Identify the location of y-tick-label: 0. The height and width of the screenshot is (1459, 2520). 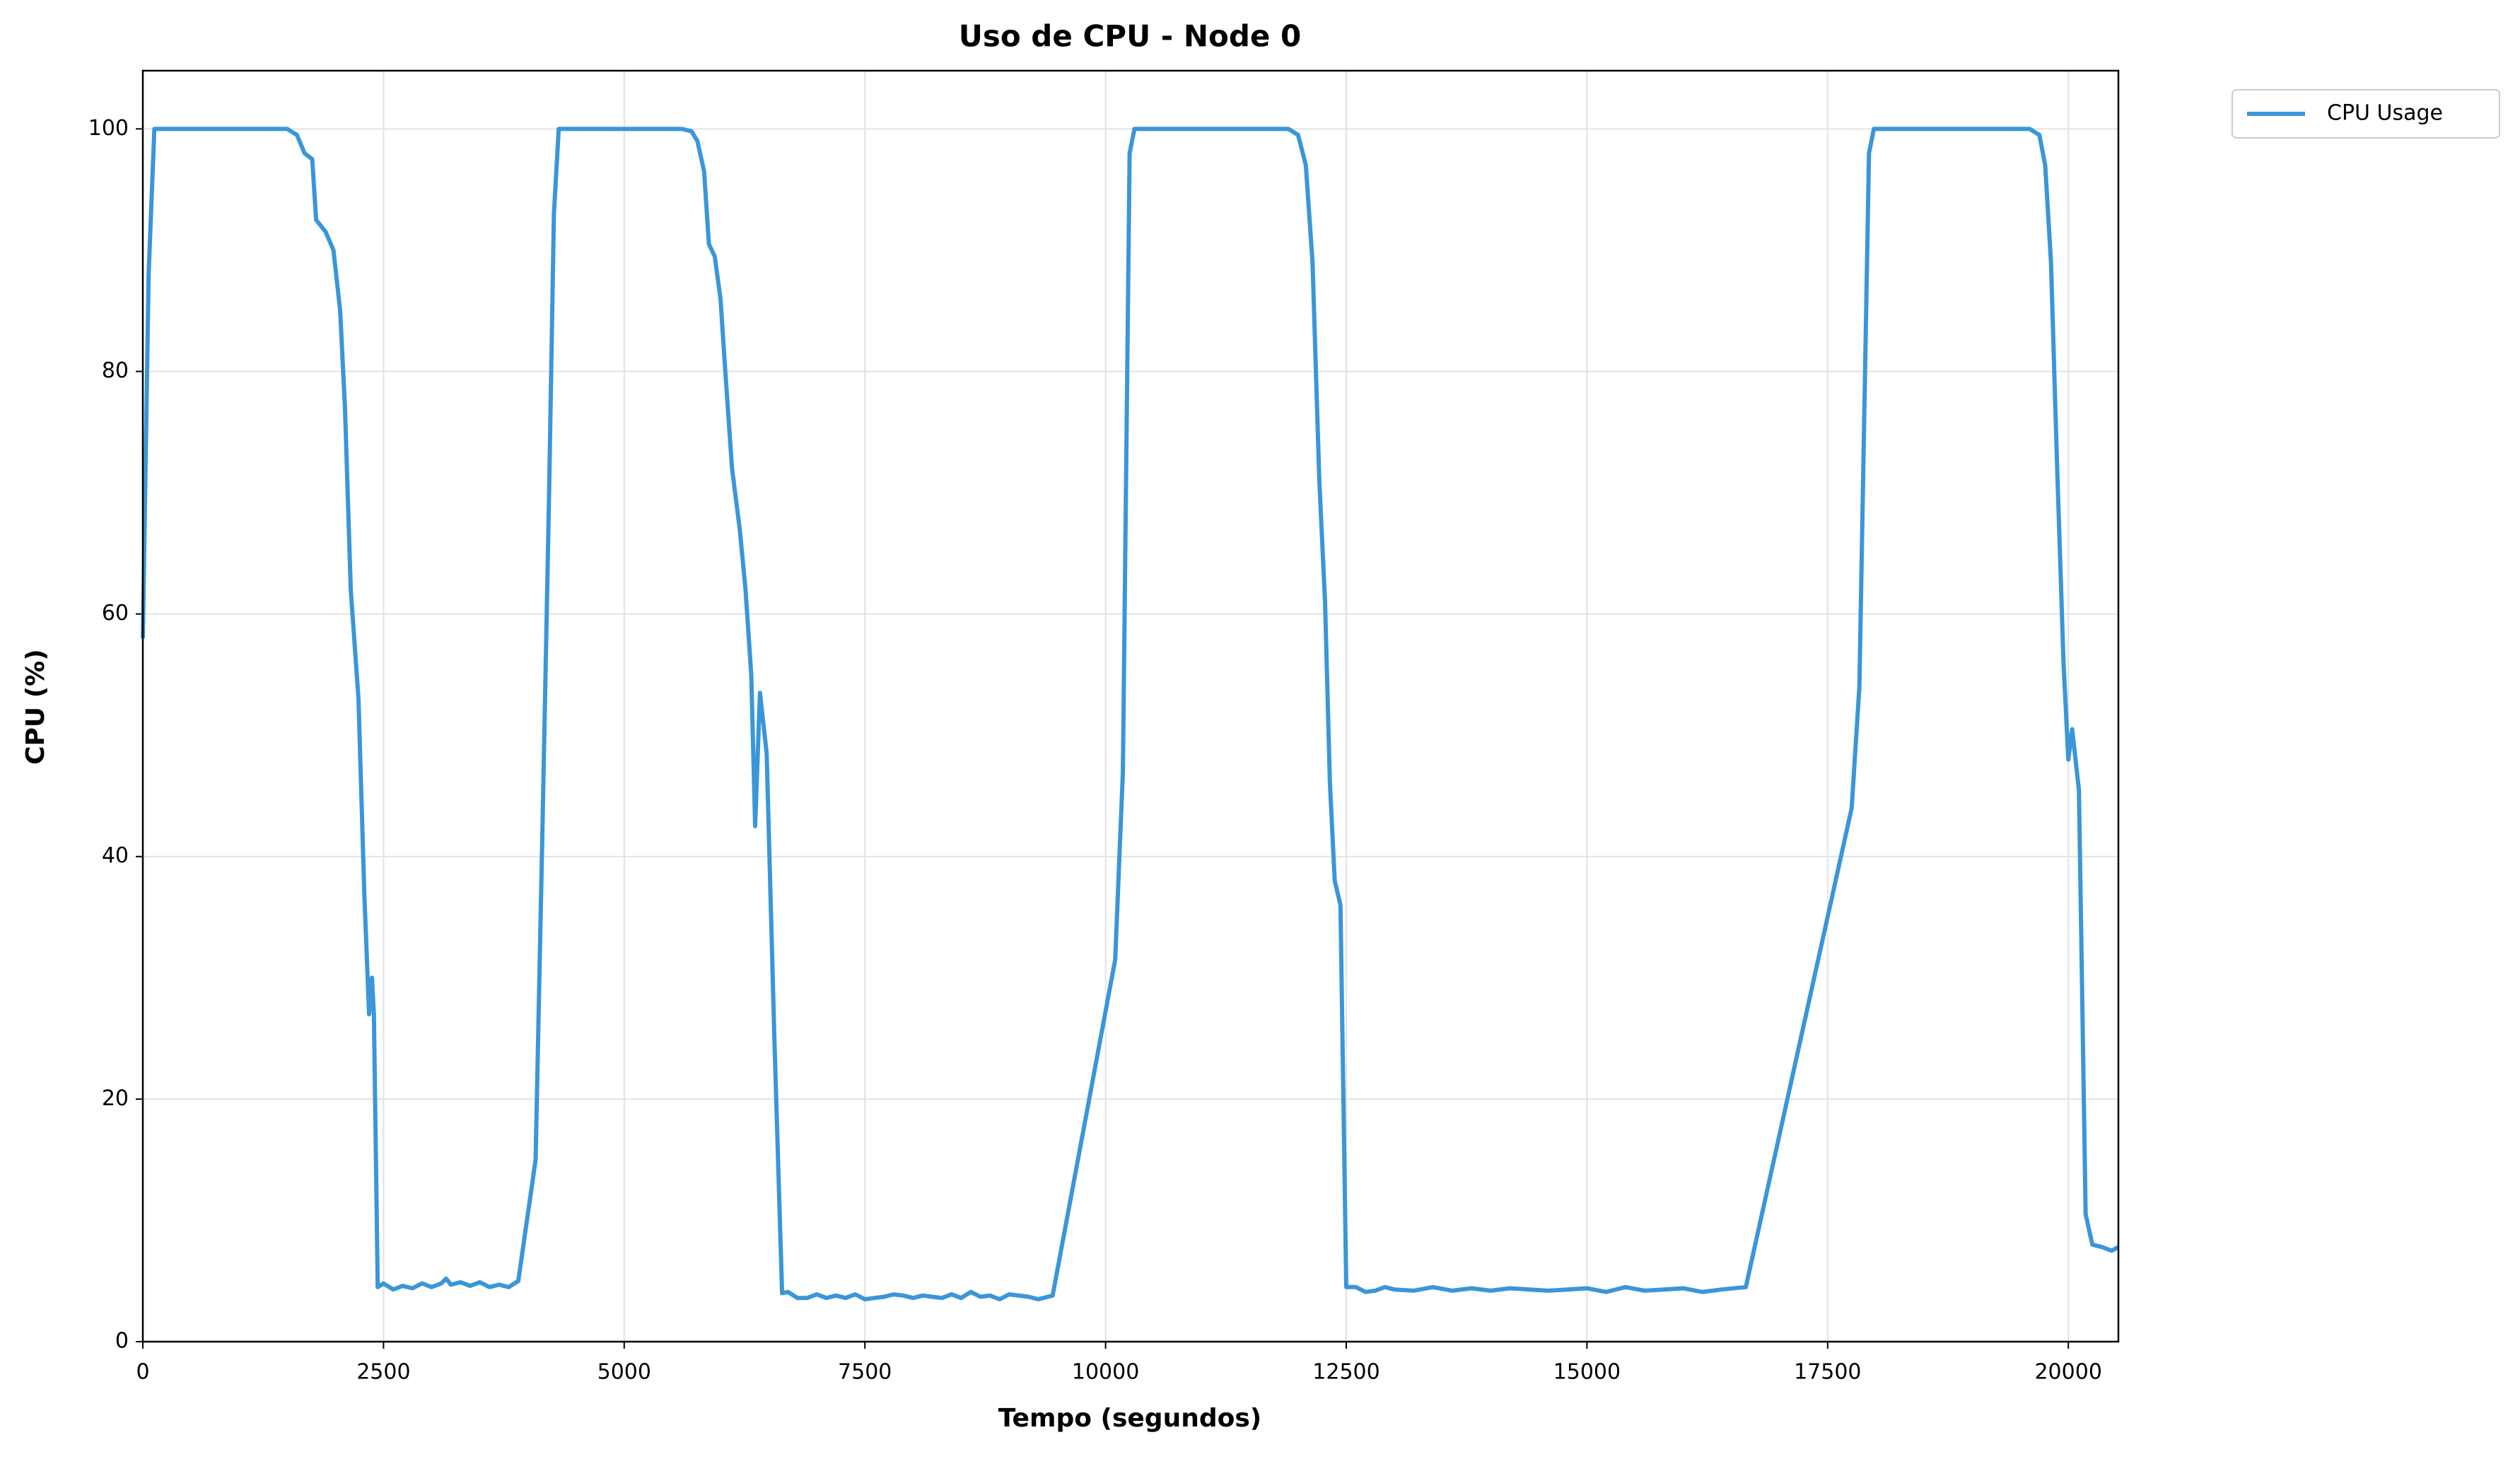
(122, 1341).